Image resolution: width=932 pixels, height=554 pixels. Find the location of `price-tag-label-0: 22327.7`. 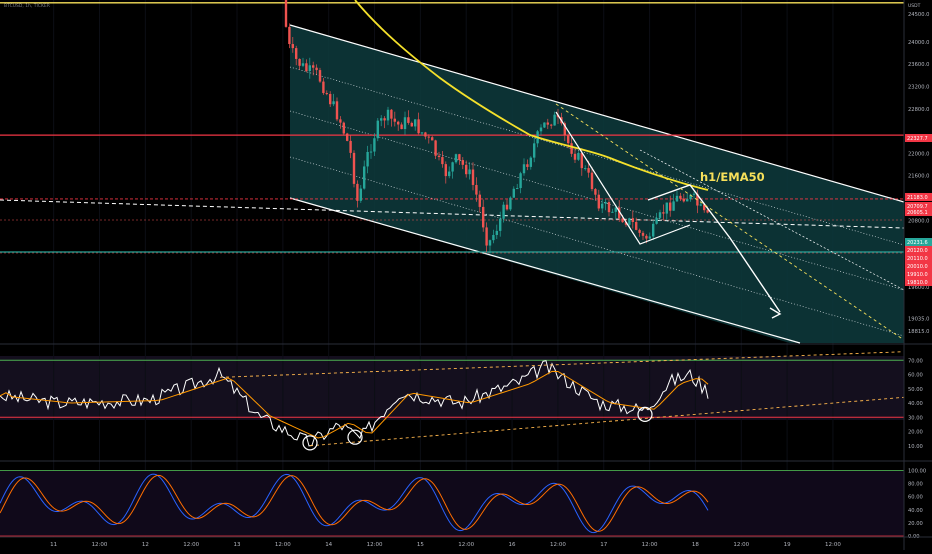

price-tag-label-0: 22327.7 is located at coordinates (917, 139).